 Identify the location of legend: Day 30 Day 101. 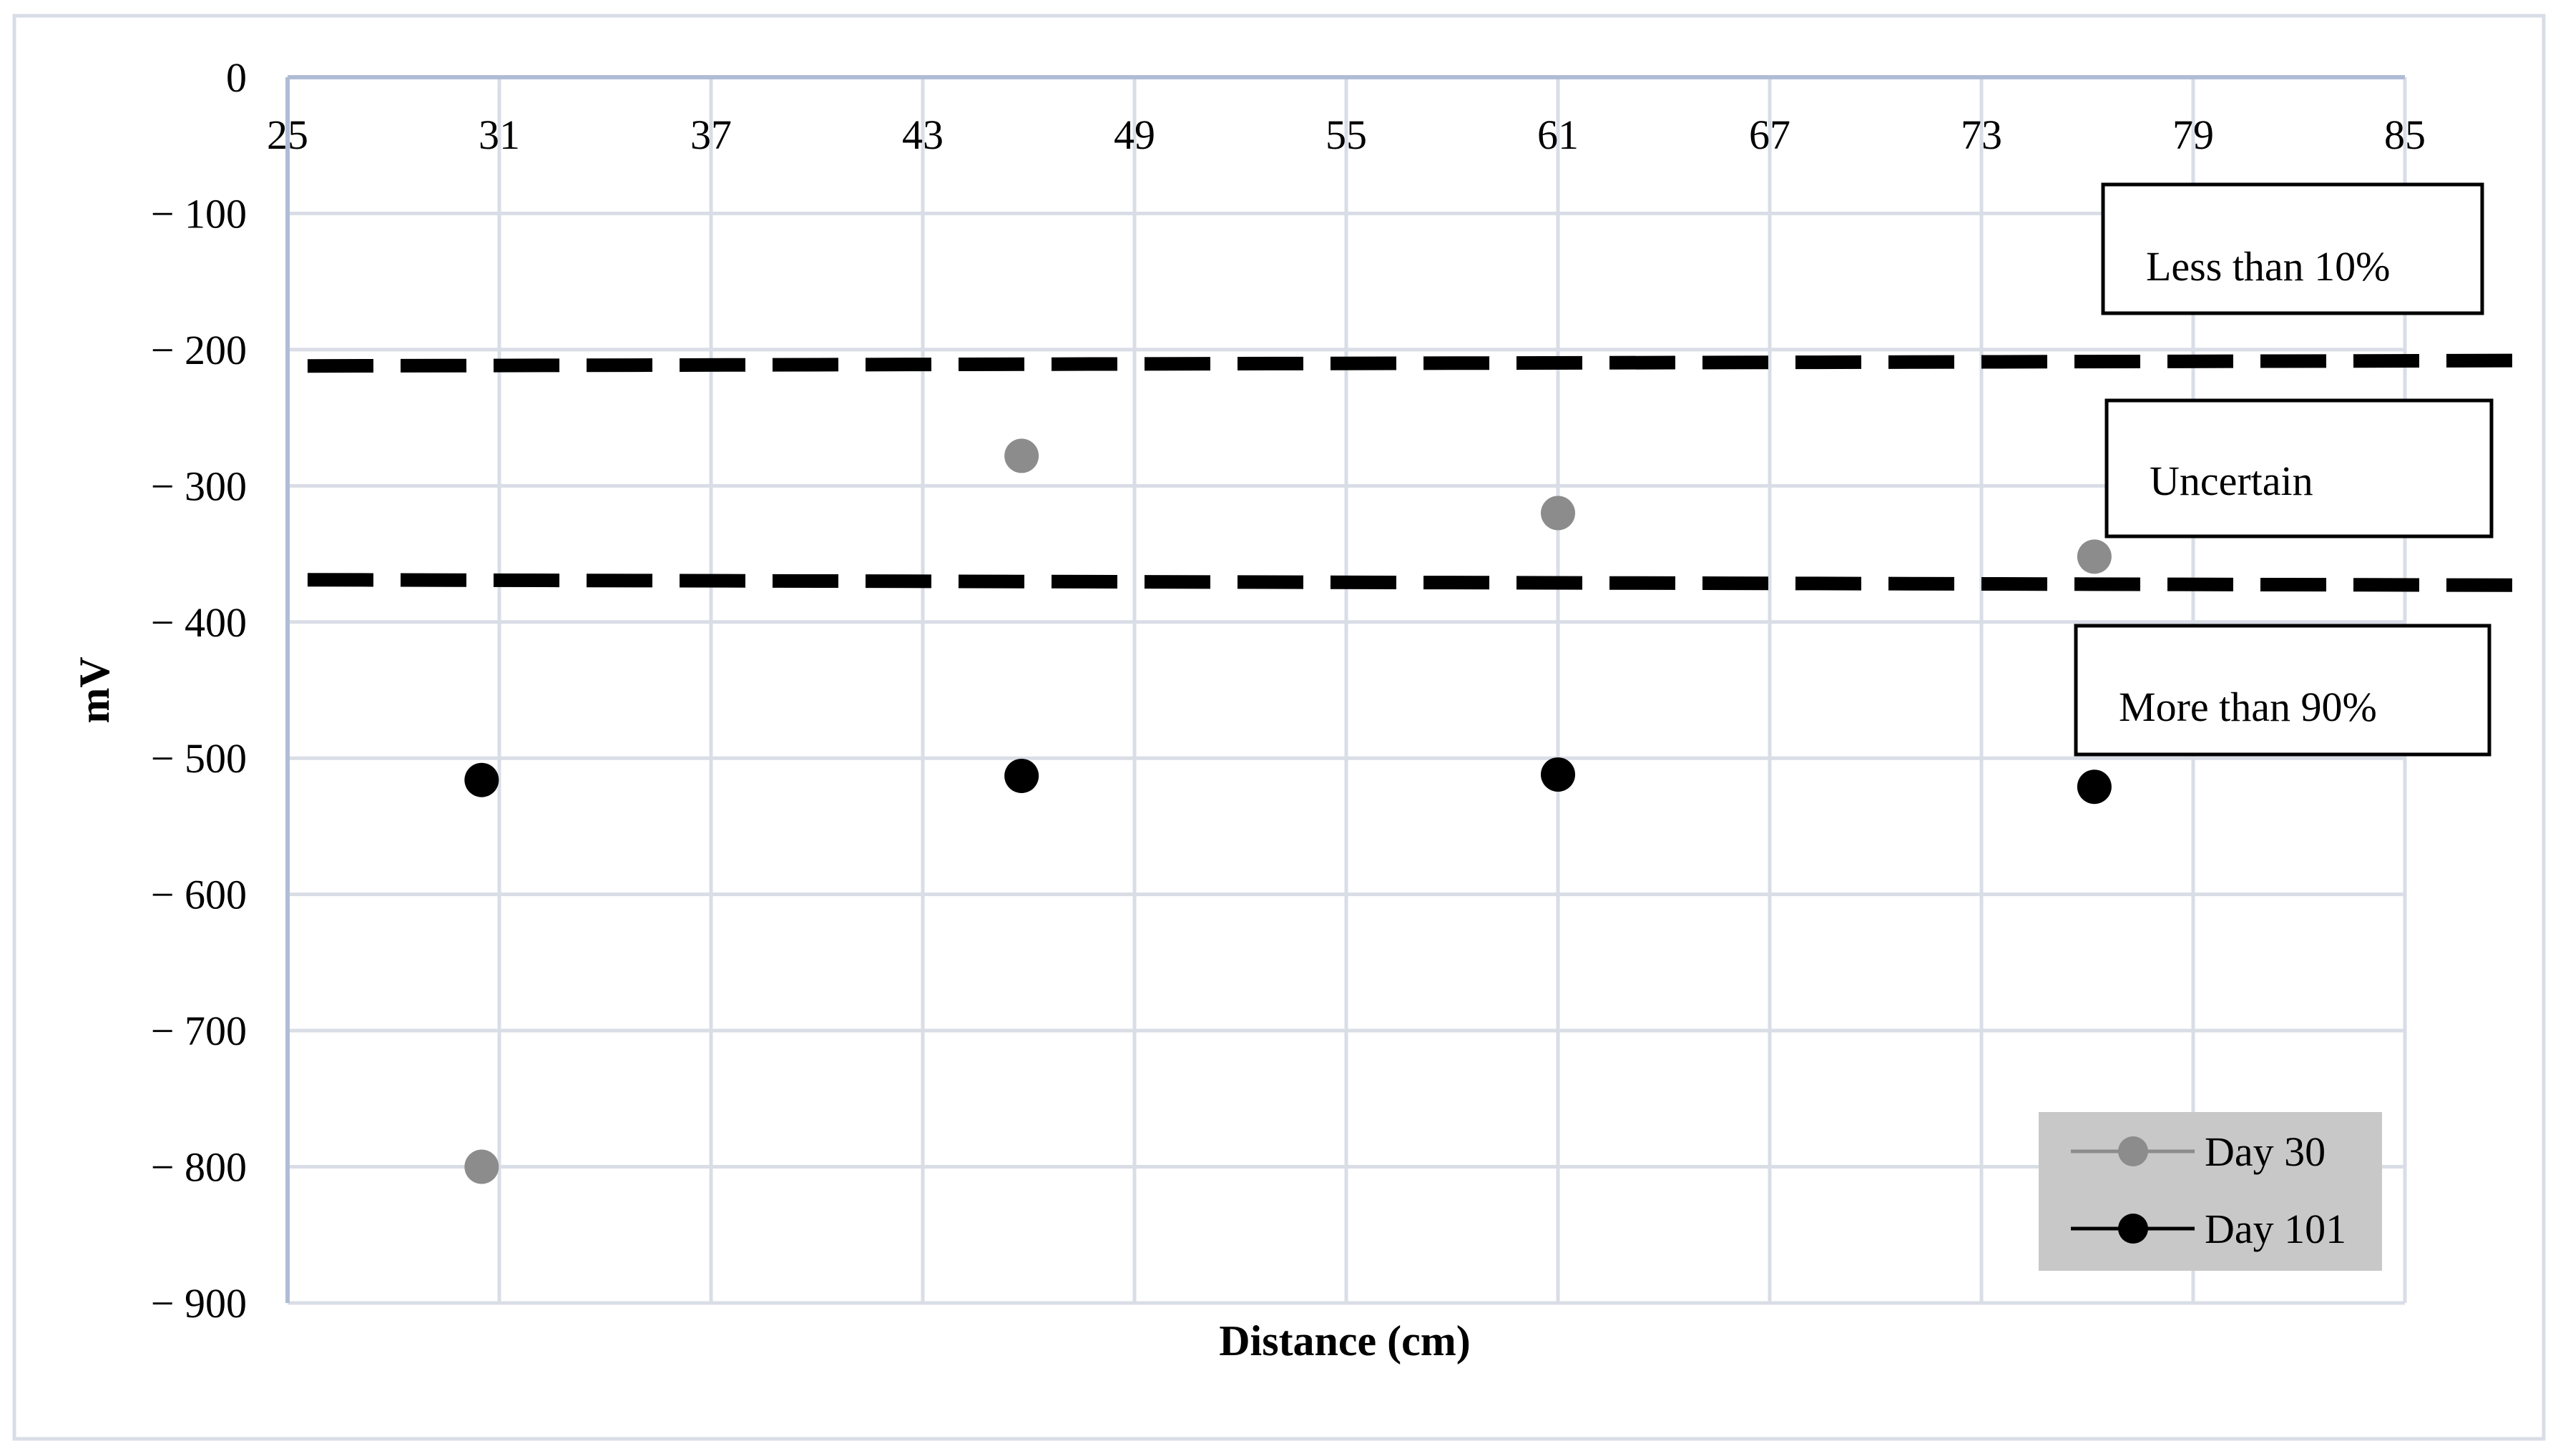
(2210, 1191).